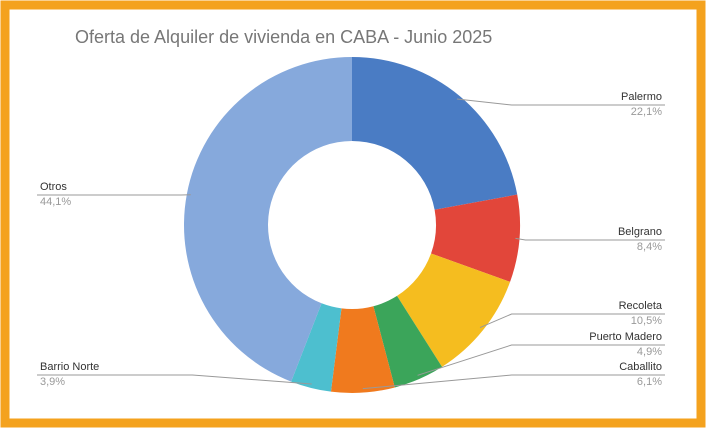 This screenshot has width=706, height=428. I want to click on legend-label: Recoleta, so click(641, 306).